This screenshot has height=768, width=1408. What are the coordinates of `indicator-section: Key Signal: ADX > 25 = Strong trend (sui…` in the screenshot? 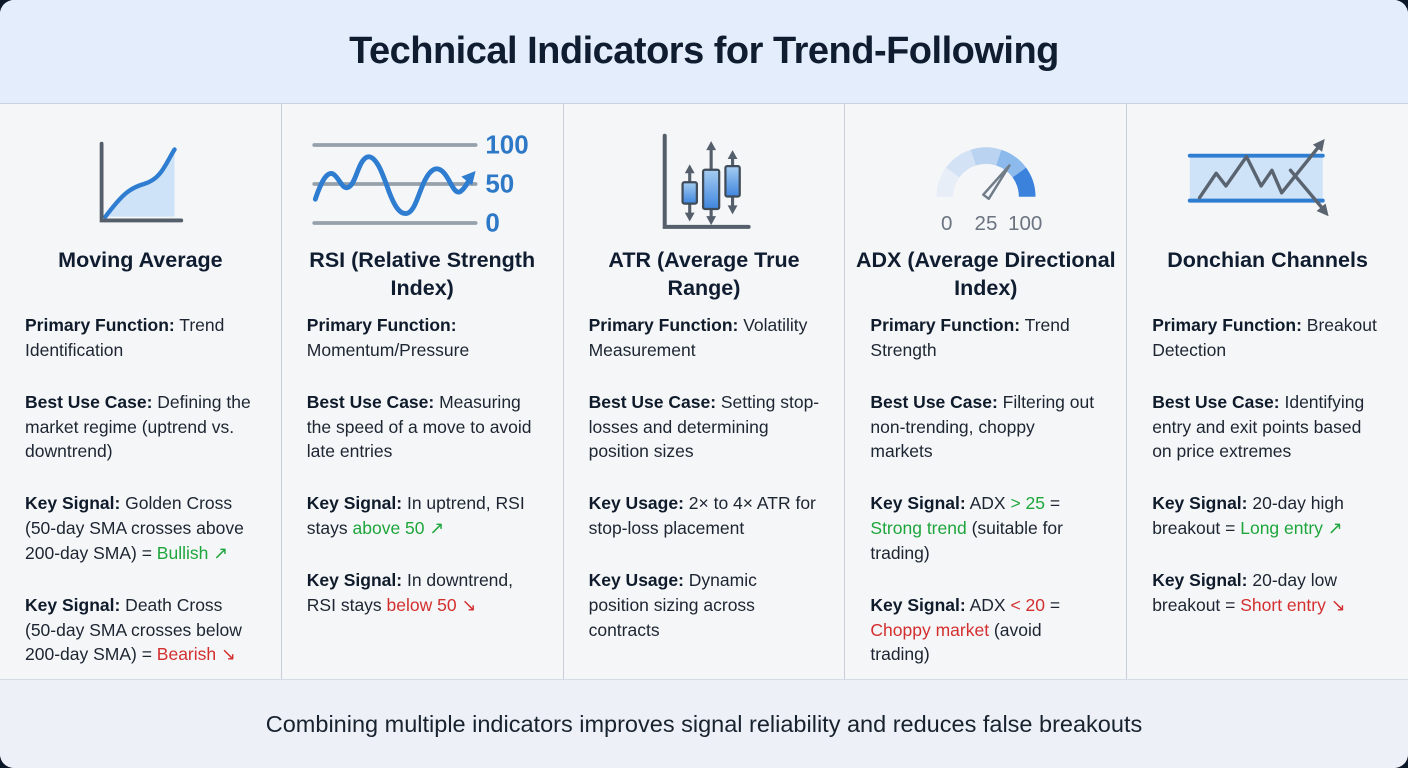 It's located at (985, 528).